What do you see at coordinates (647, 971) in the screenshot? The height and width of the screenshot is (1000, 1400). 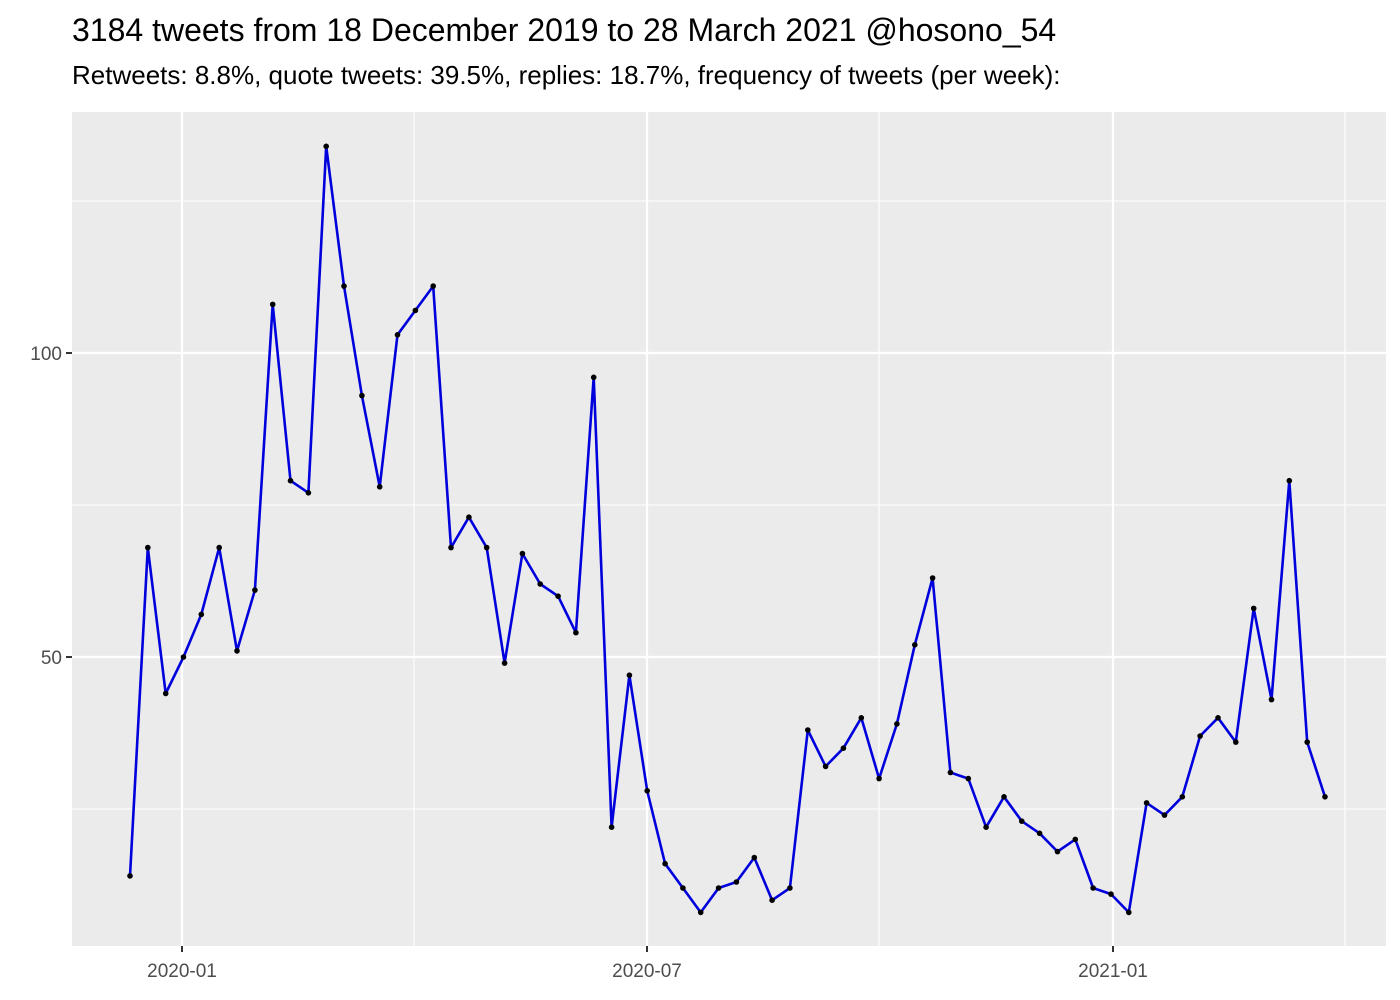 I see `x-tick-label: 2020-07` at bounding box center [647, 971].